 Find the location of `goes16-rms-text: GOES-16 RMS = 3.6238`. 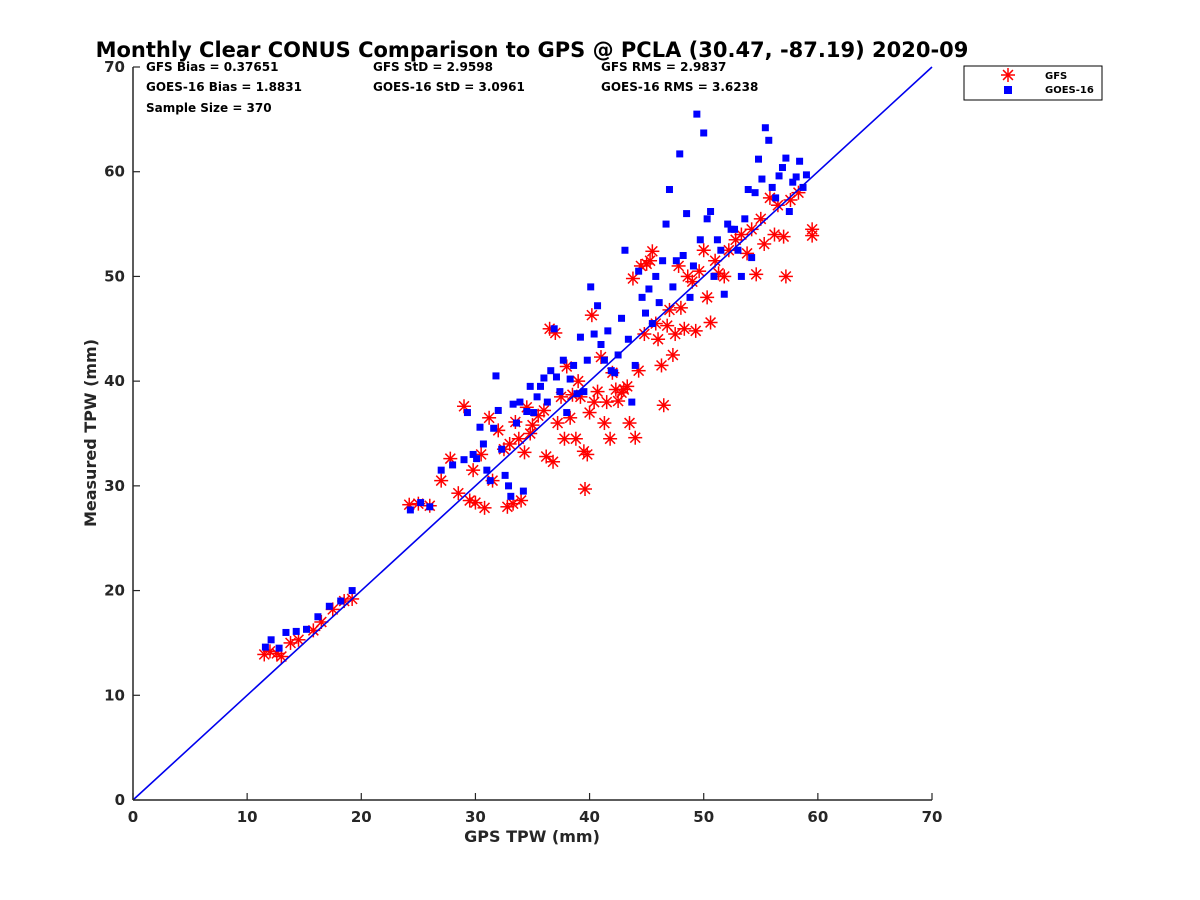

goes16-rms-text: GOES-16 RMS = 3.6238 is located at coordinates (679, 87).